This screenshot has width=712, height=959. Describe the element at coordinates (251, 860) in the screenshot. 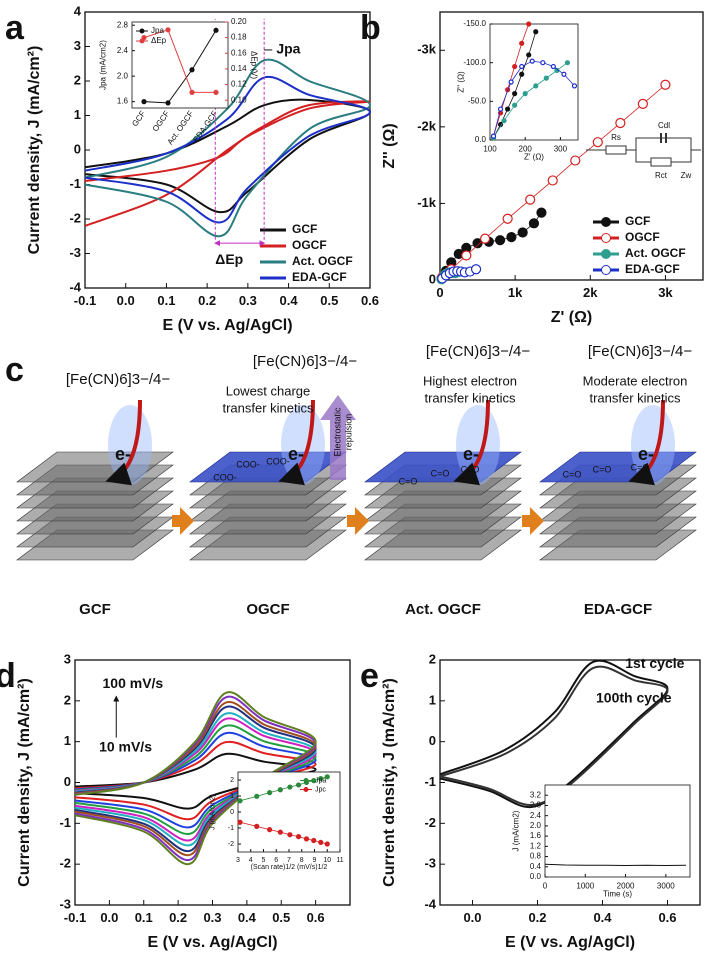

I see `x-tick-label: 4` at that location.